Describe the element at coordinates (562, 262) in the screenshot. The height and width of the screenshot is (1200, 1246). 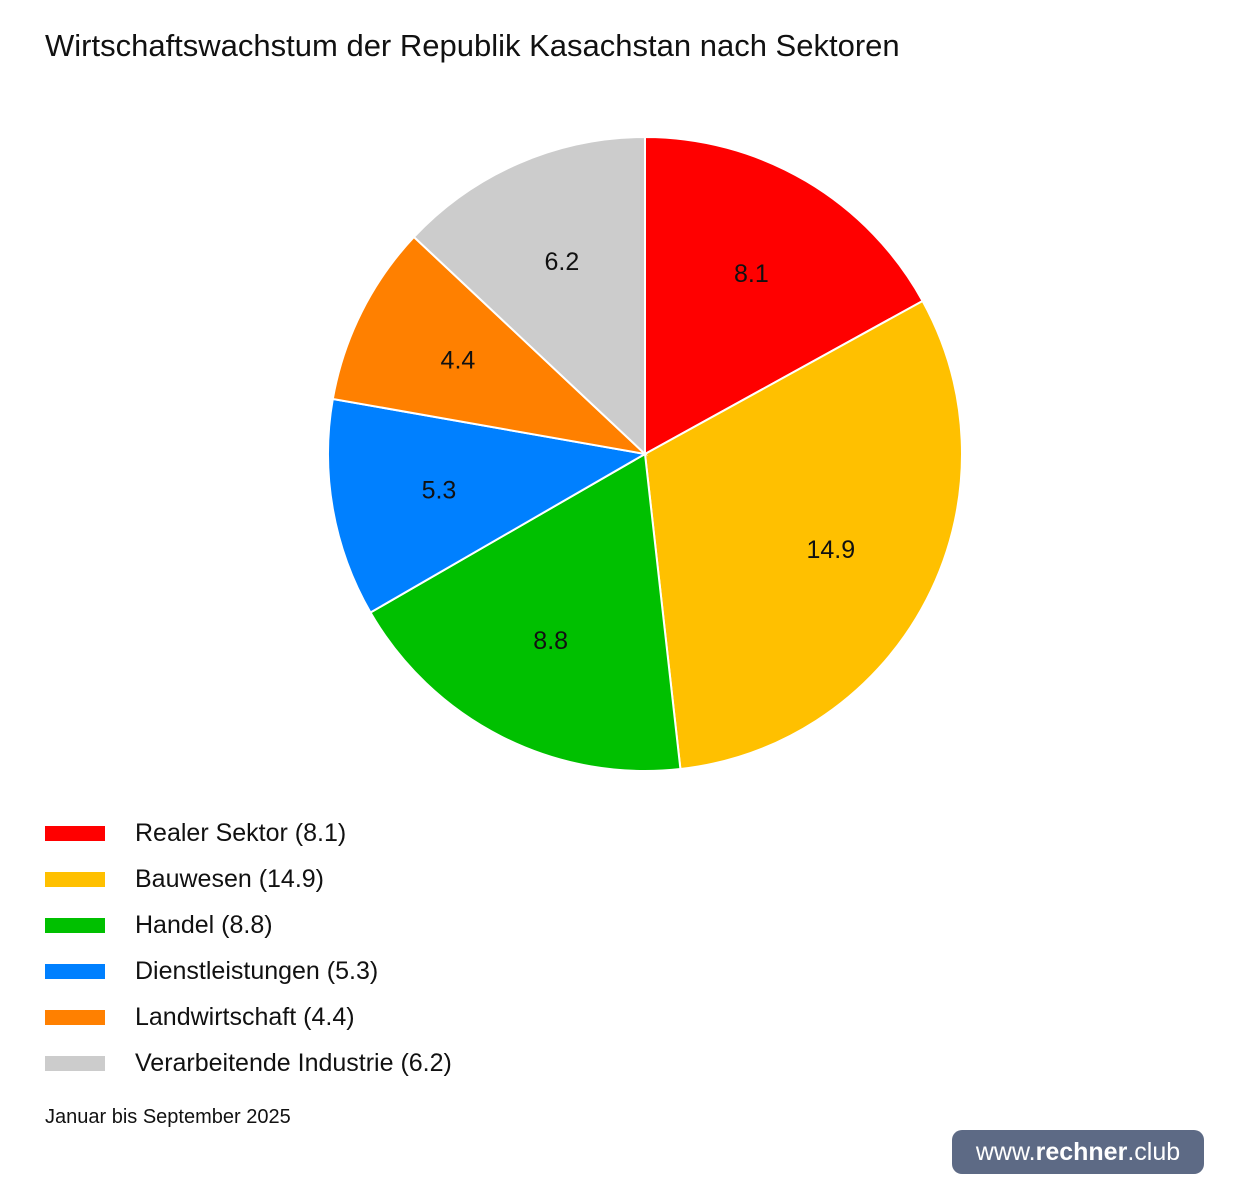
I see `data-label-6: 6.2` at that location.